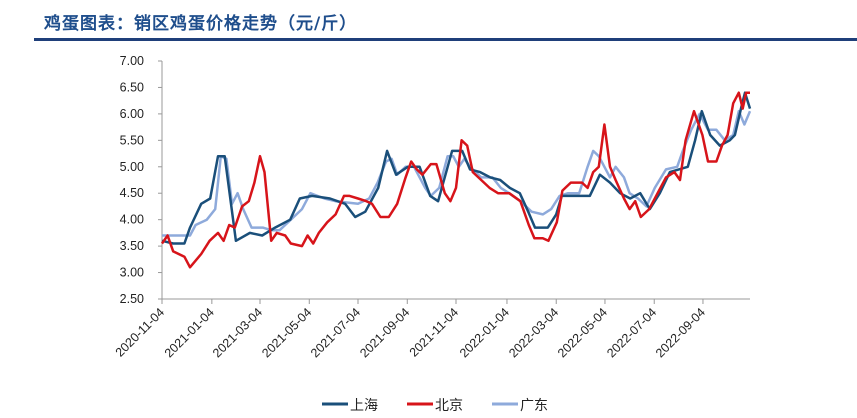 This screenshot has width=857, height=418. I want to click on y-tick-label: 6.50, so click(132, 87).